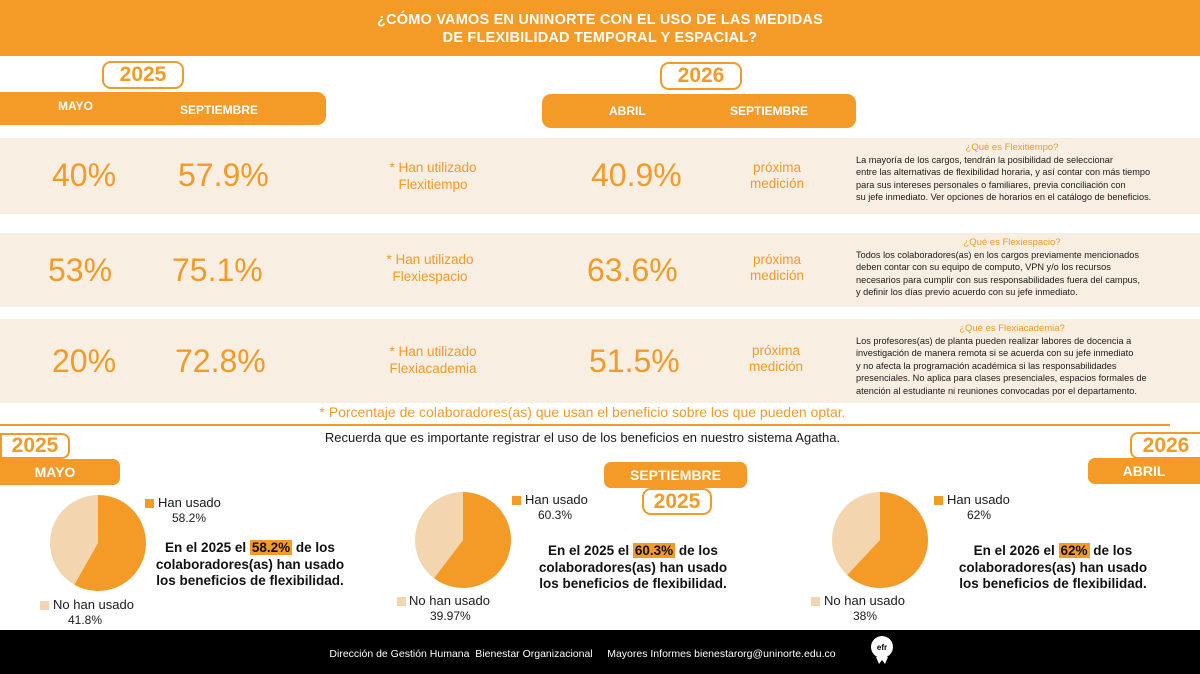  Describe the element at coordinates (978, 499) in the screenshot. I see `legend-used-label: Han usado` at that location.